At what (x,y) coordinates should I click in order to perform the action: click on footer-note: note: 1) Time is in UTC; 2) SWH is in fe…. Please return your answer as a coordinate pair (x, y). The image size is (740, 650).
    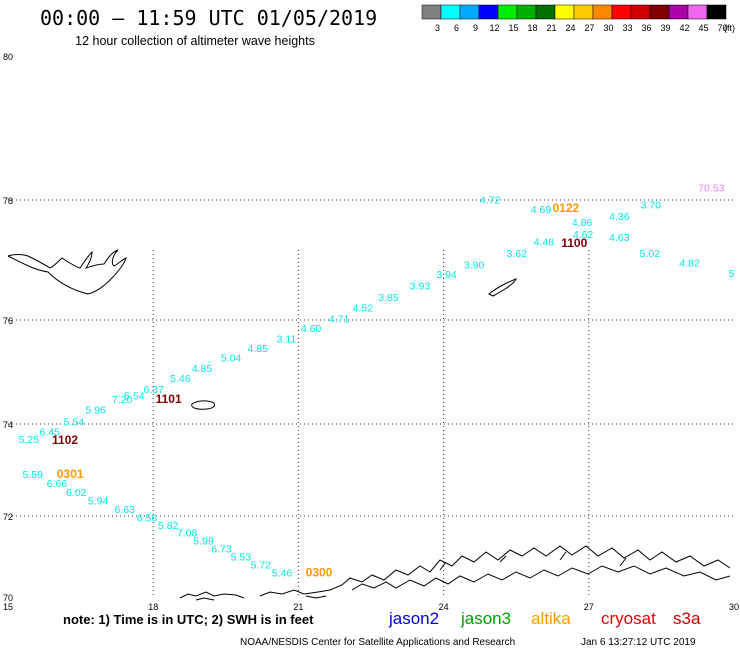
    Looking at the image, I should click on (188, 619).